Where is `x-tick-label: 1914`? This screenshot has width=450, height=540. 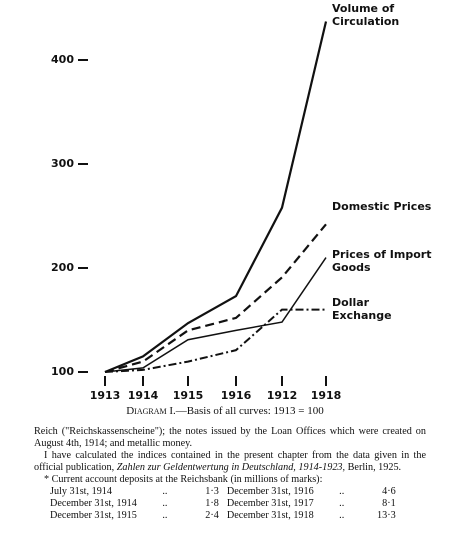 x-tick-label: 1914 is located at coordinates (143, 395).